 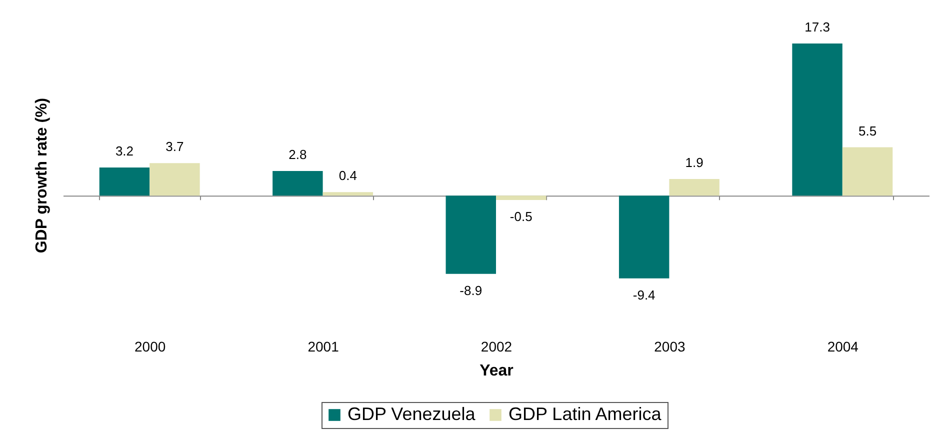 I want to click on data-label: -8.9, so click(x=471, y=290).